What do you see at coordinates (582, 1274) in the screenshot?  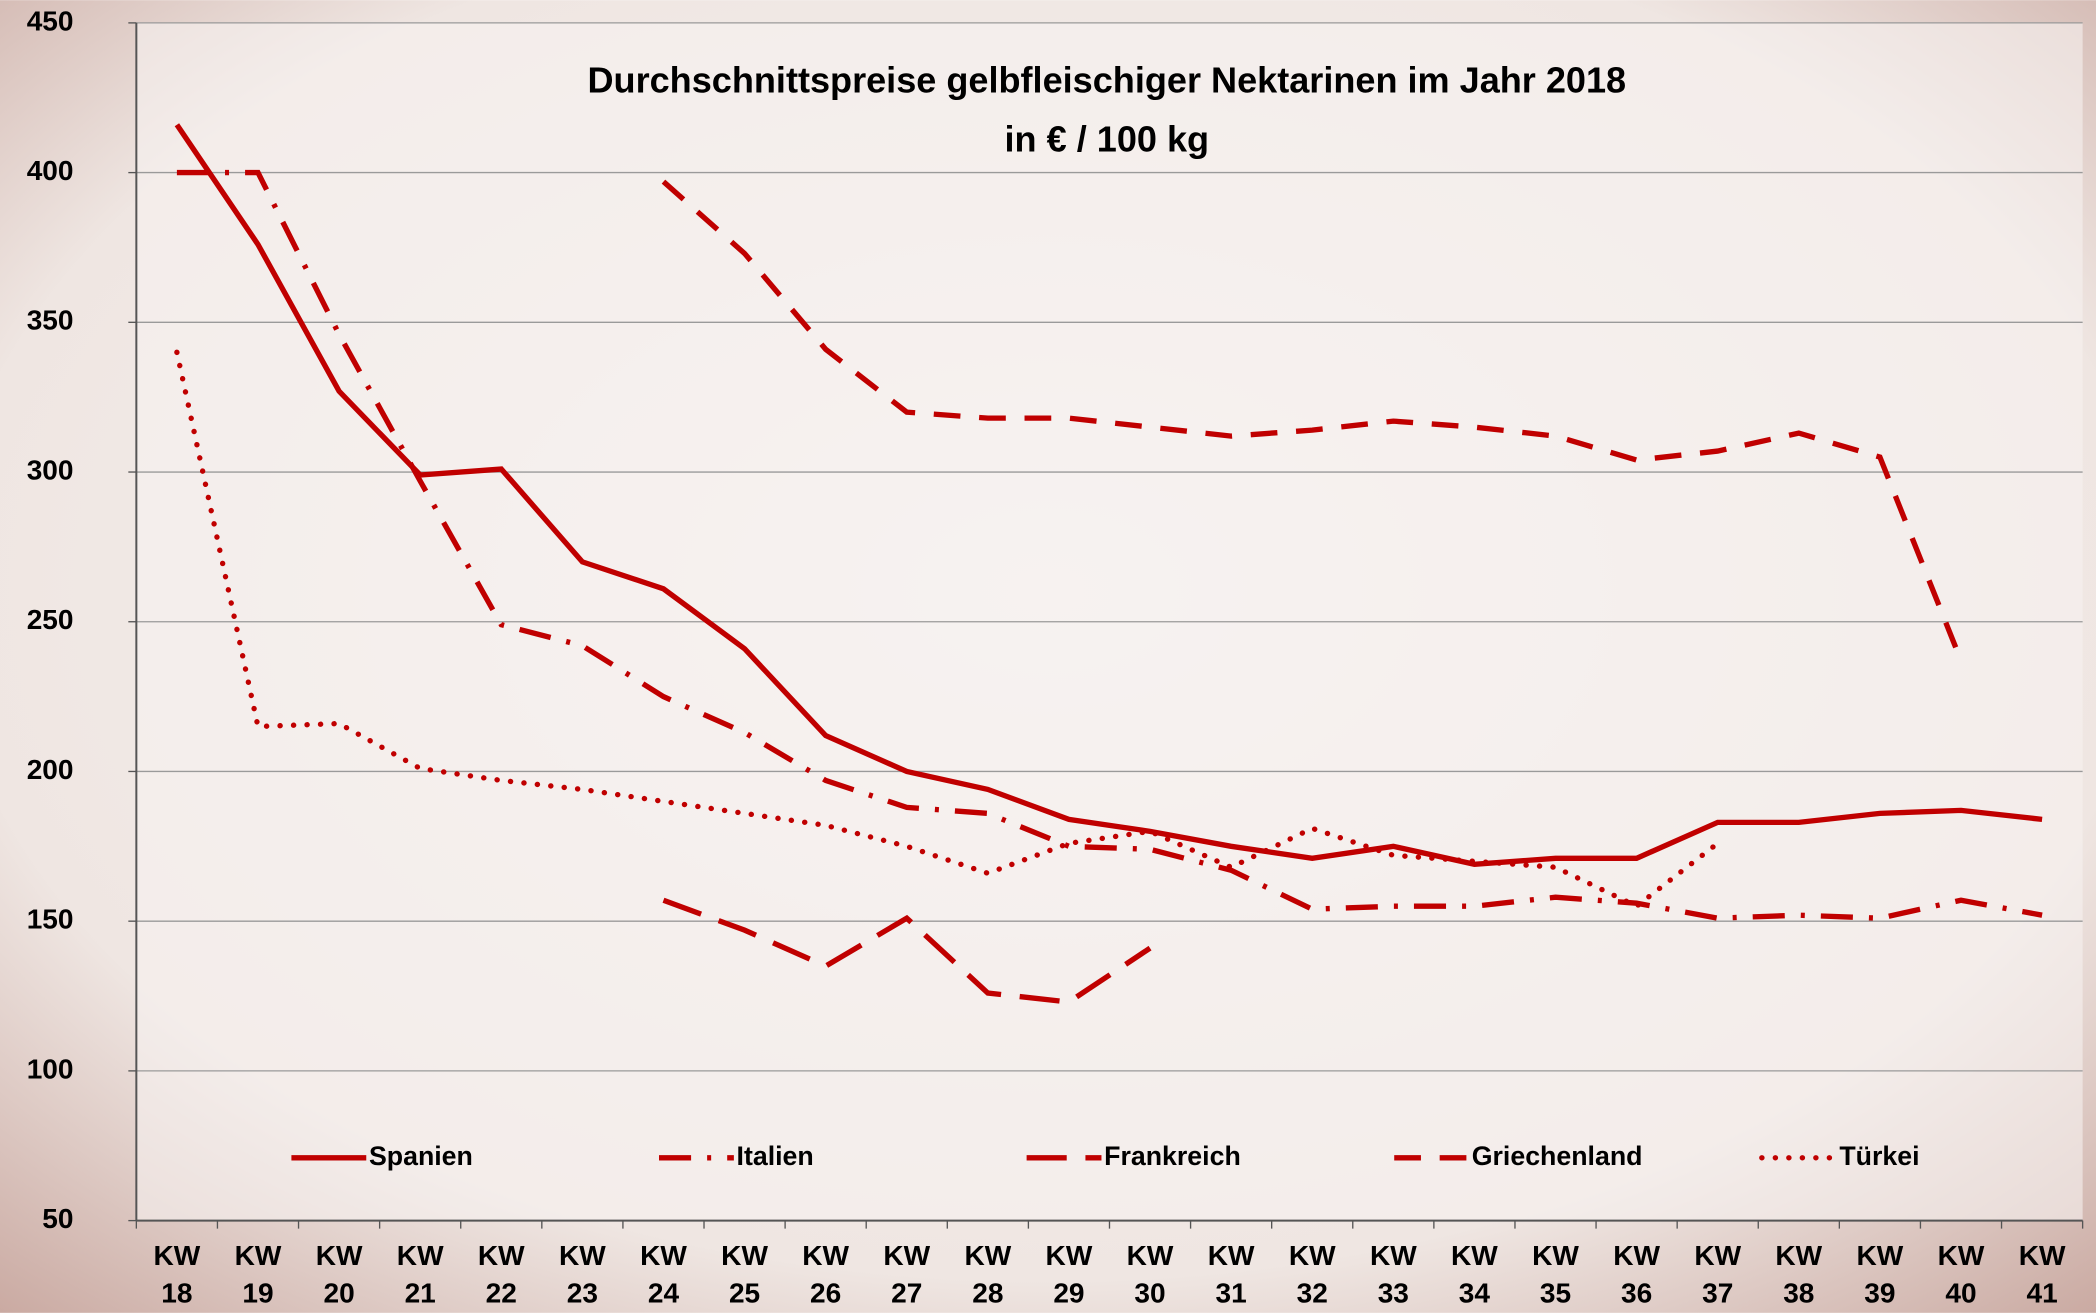 I see `x-tick-label: KW 23` at bounding box center [582, 1274].